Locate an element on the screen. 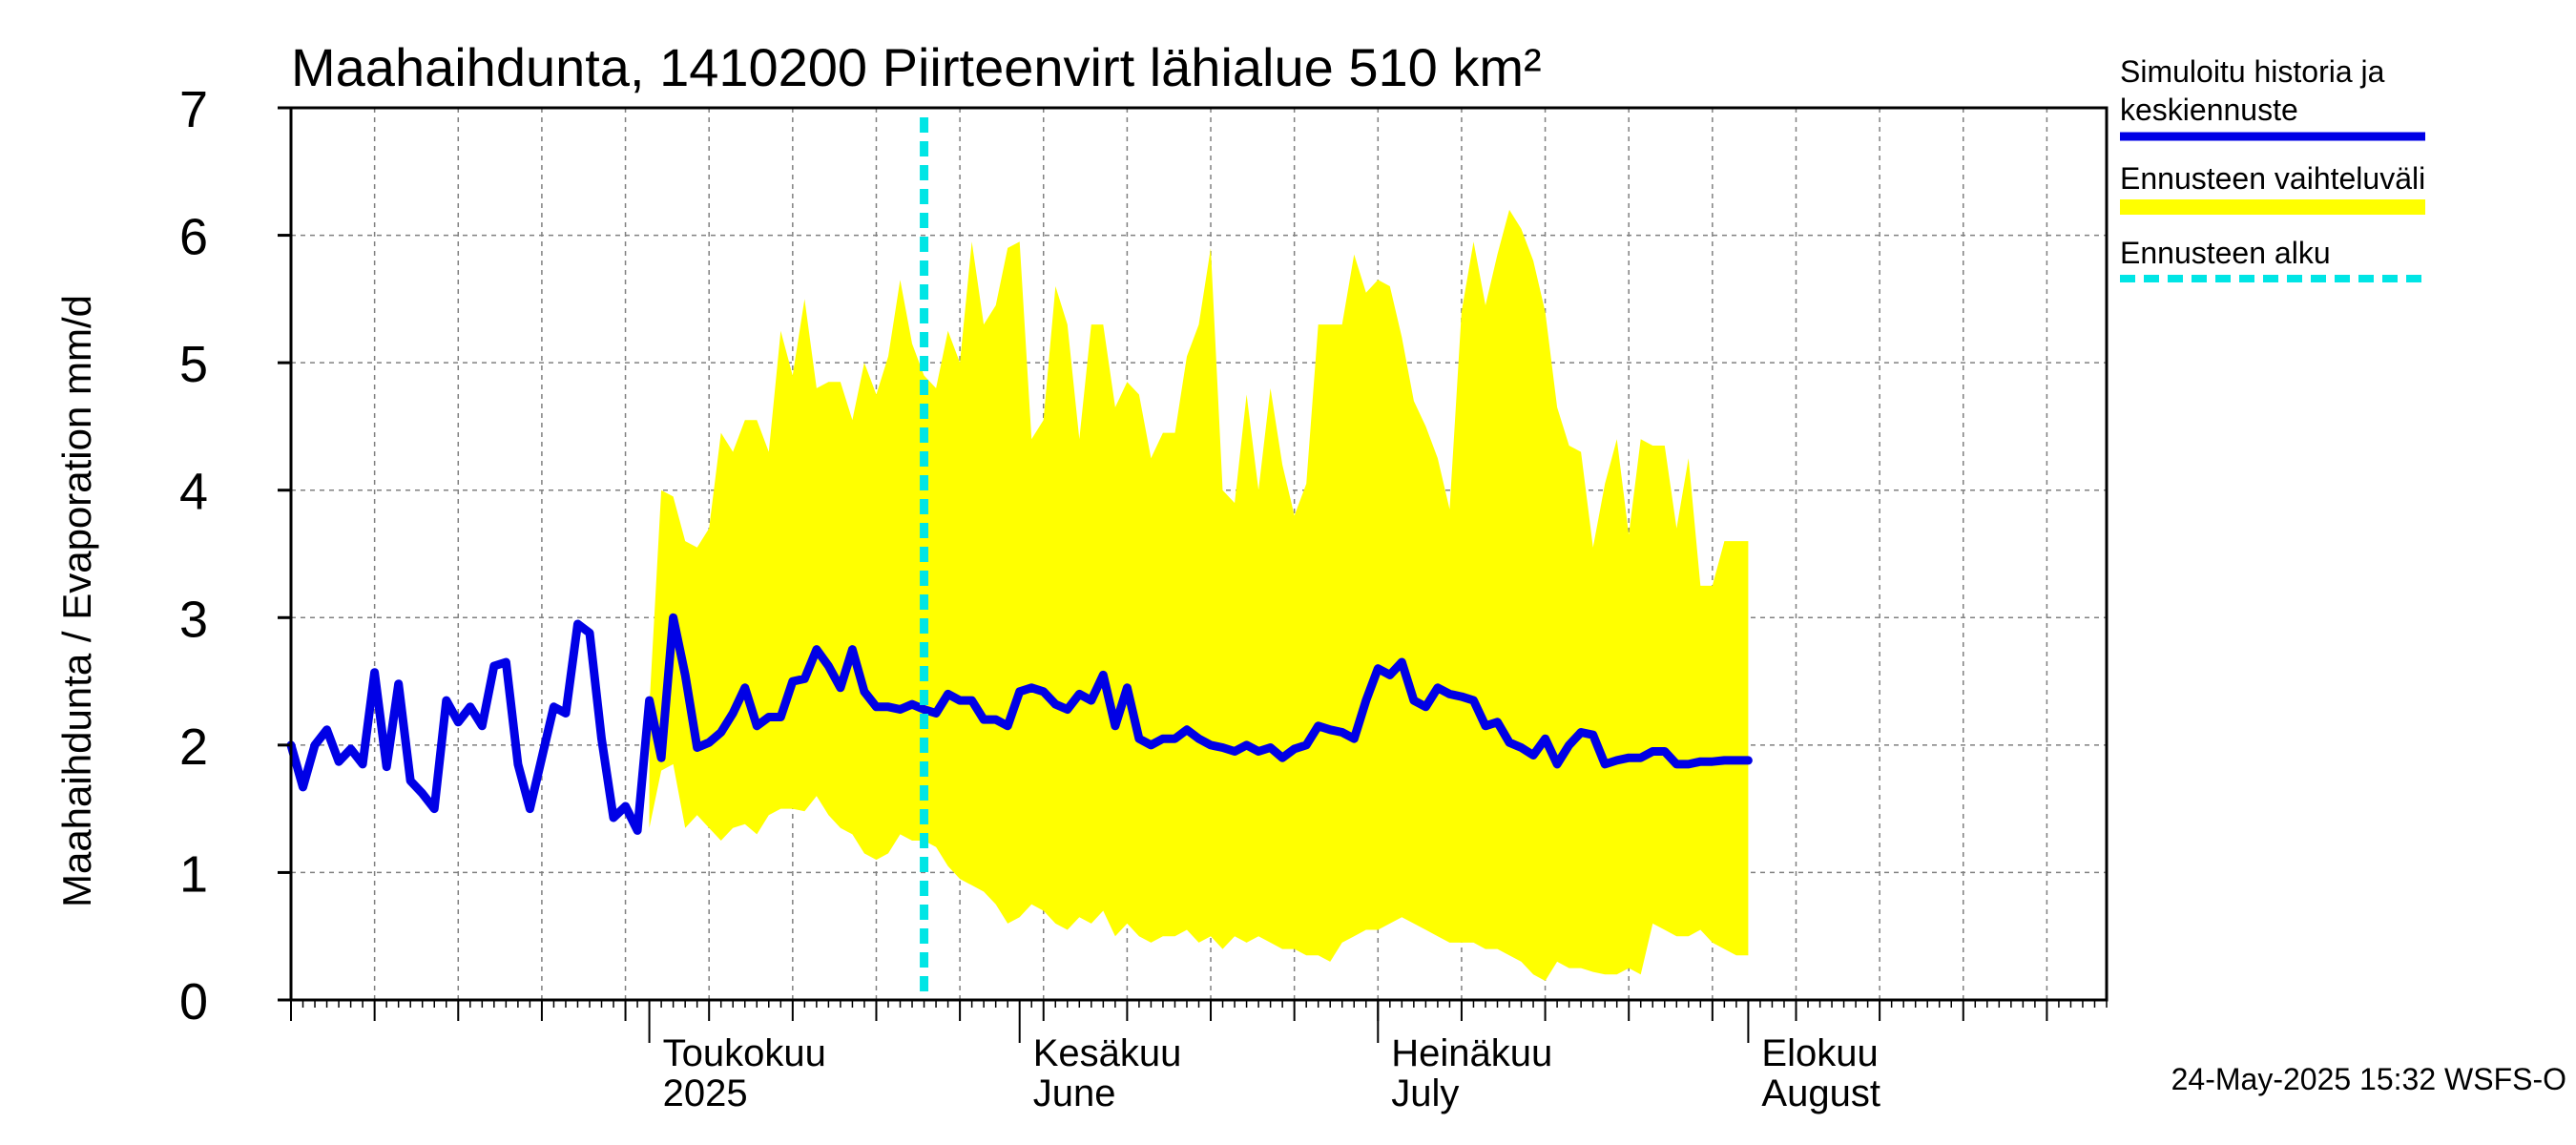  y-axis-label: Maahaihdunta / Evaporation mm/d is located at coordinates (76, 601).